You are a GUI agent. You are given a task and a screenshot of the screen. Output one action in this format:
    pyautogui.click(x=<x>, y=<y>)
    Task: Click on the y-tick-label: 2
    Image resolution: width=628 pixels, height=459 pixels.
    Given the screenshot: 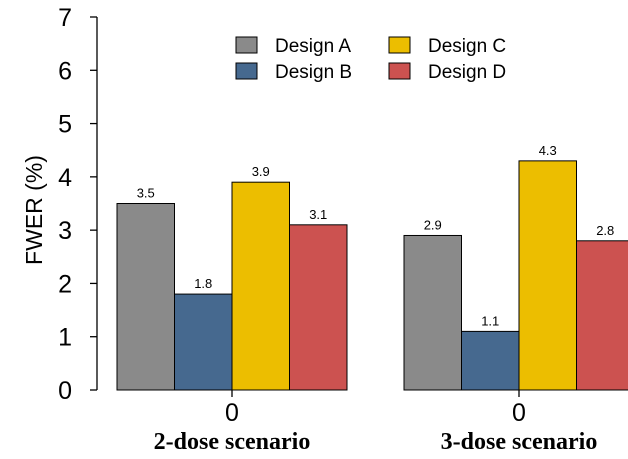 What is the action you would take?
    pyautogui.click(x=65, y=284)
    